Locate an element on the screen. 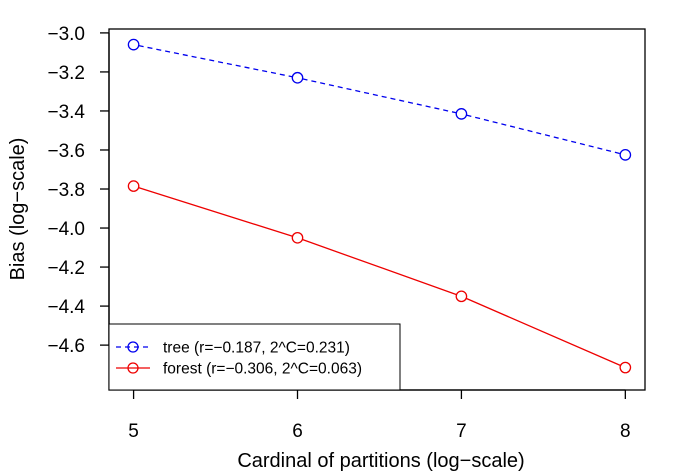 Image resolution: width=675 pixels, height=473 pixels. x-axis: 5 6 7 8 is located at coordinates (379, 415).